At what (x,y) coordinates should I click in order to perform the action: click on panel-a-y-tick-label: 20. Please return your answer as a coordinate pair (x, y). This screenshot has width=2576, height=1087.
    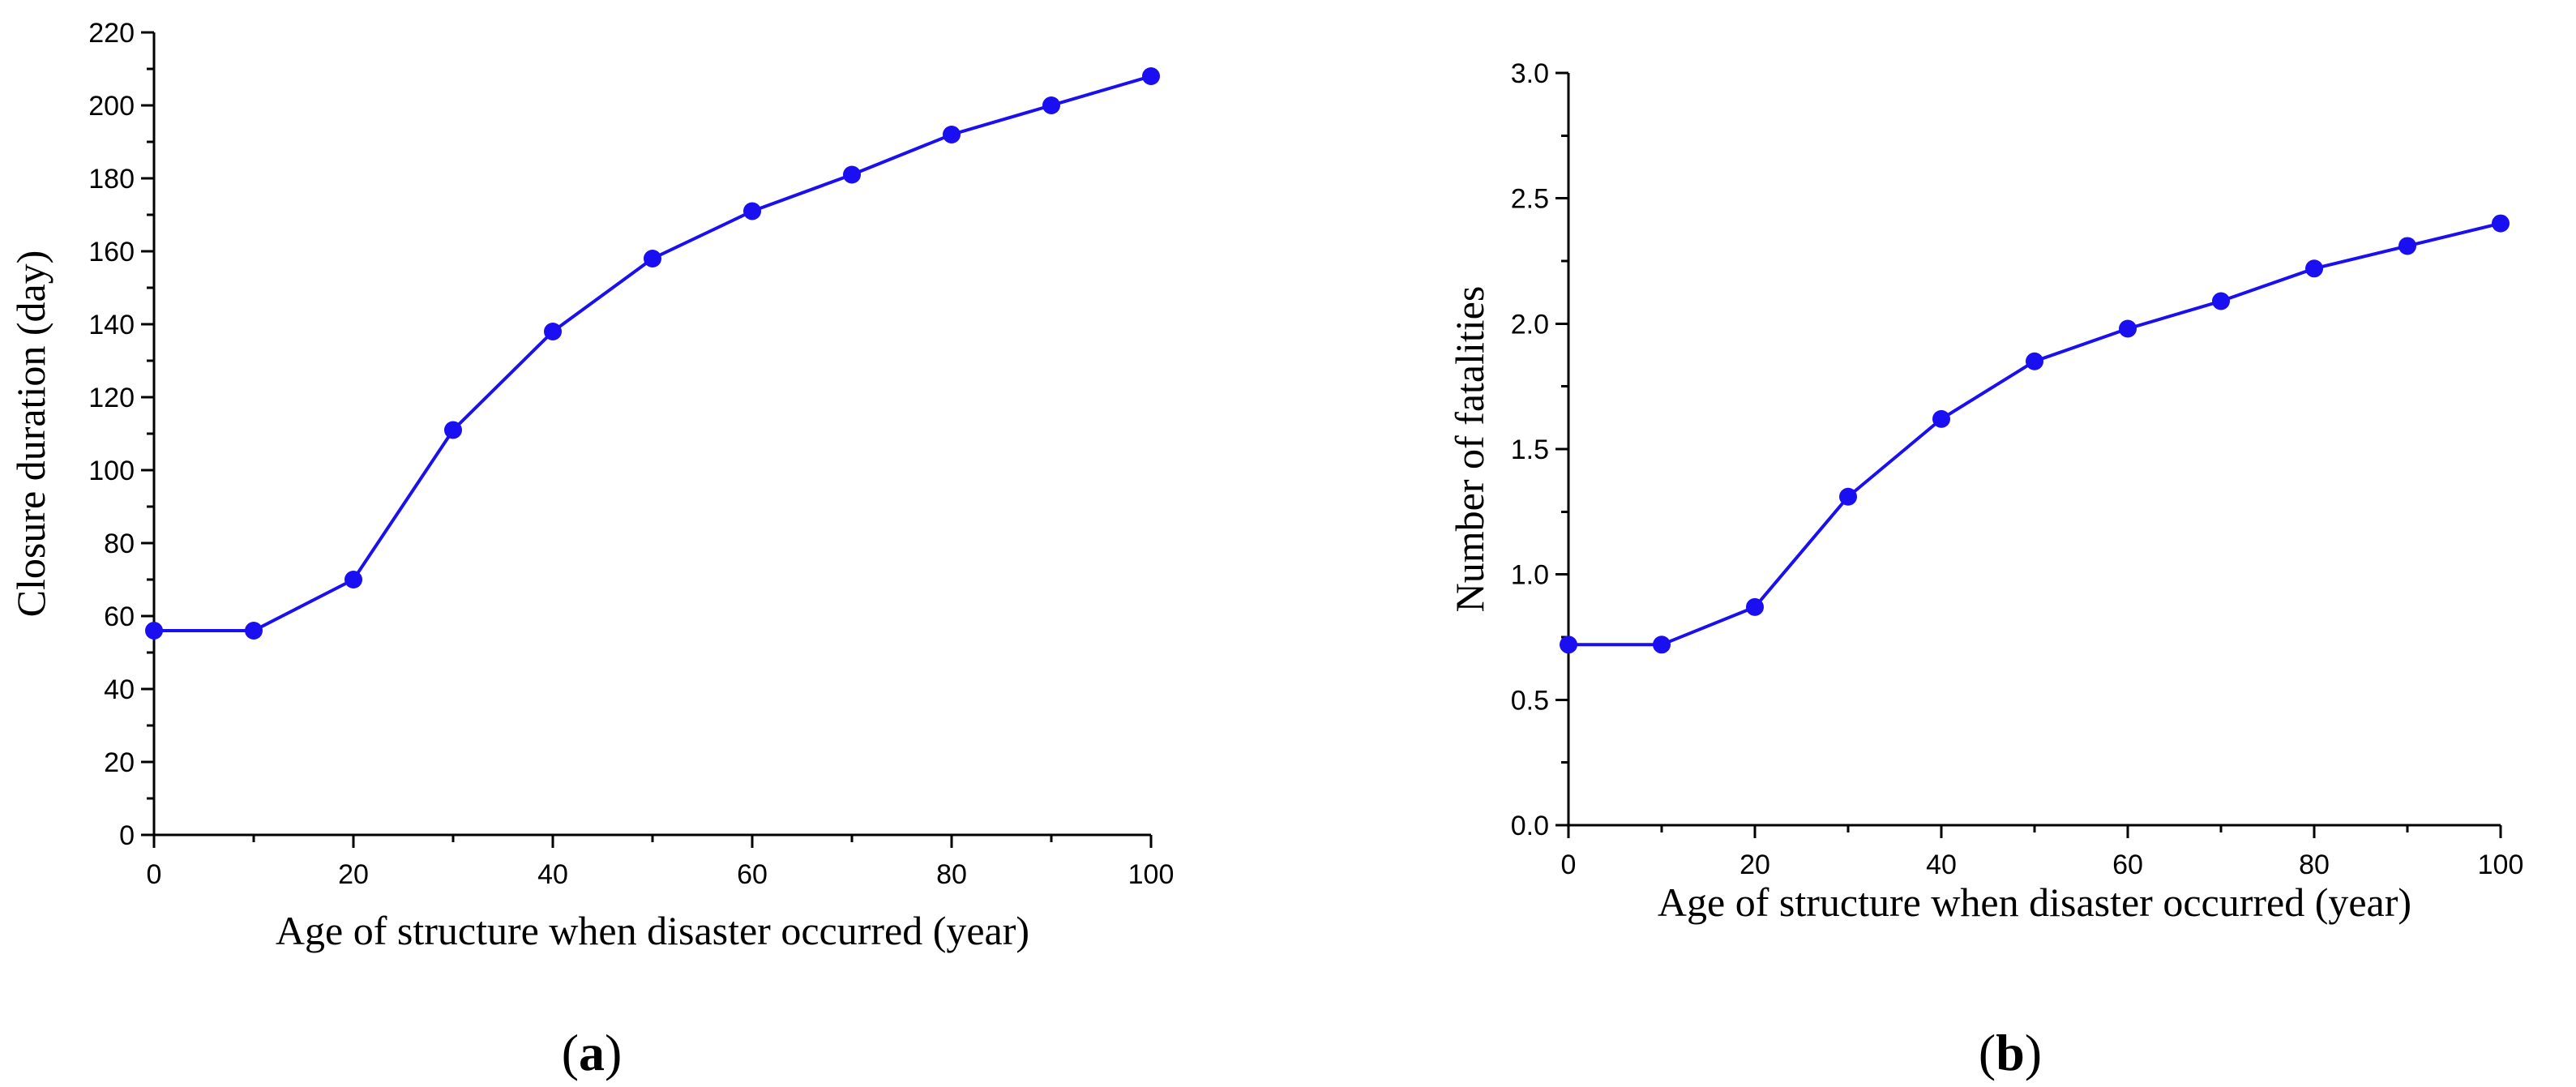
    Looking at the image, I should click on (120, 762).